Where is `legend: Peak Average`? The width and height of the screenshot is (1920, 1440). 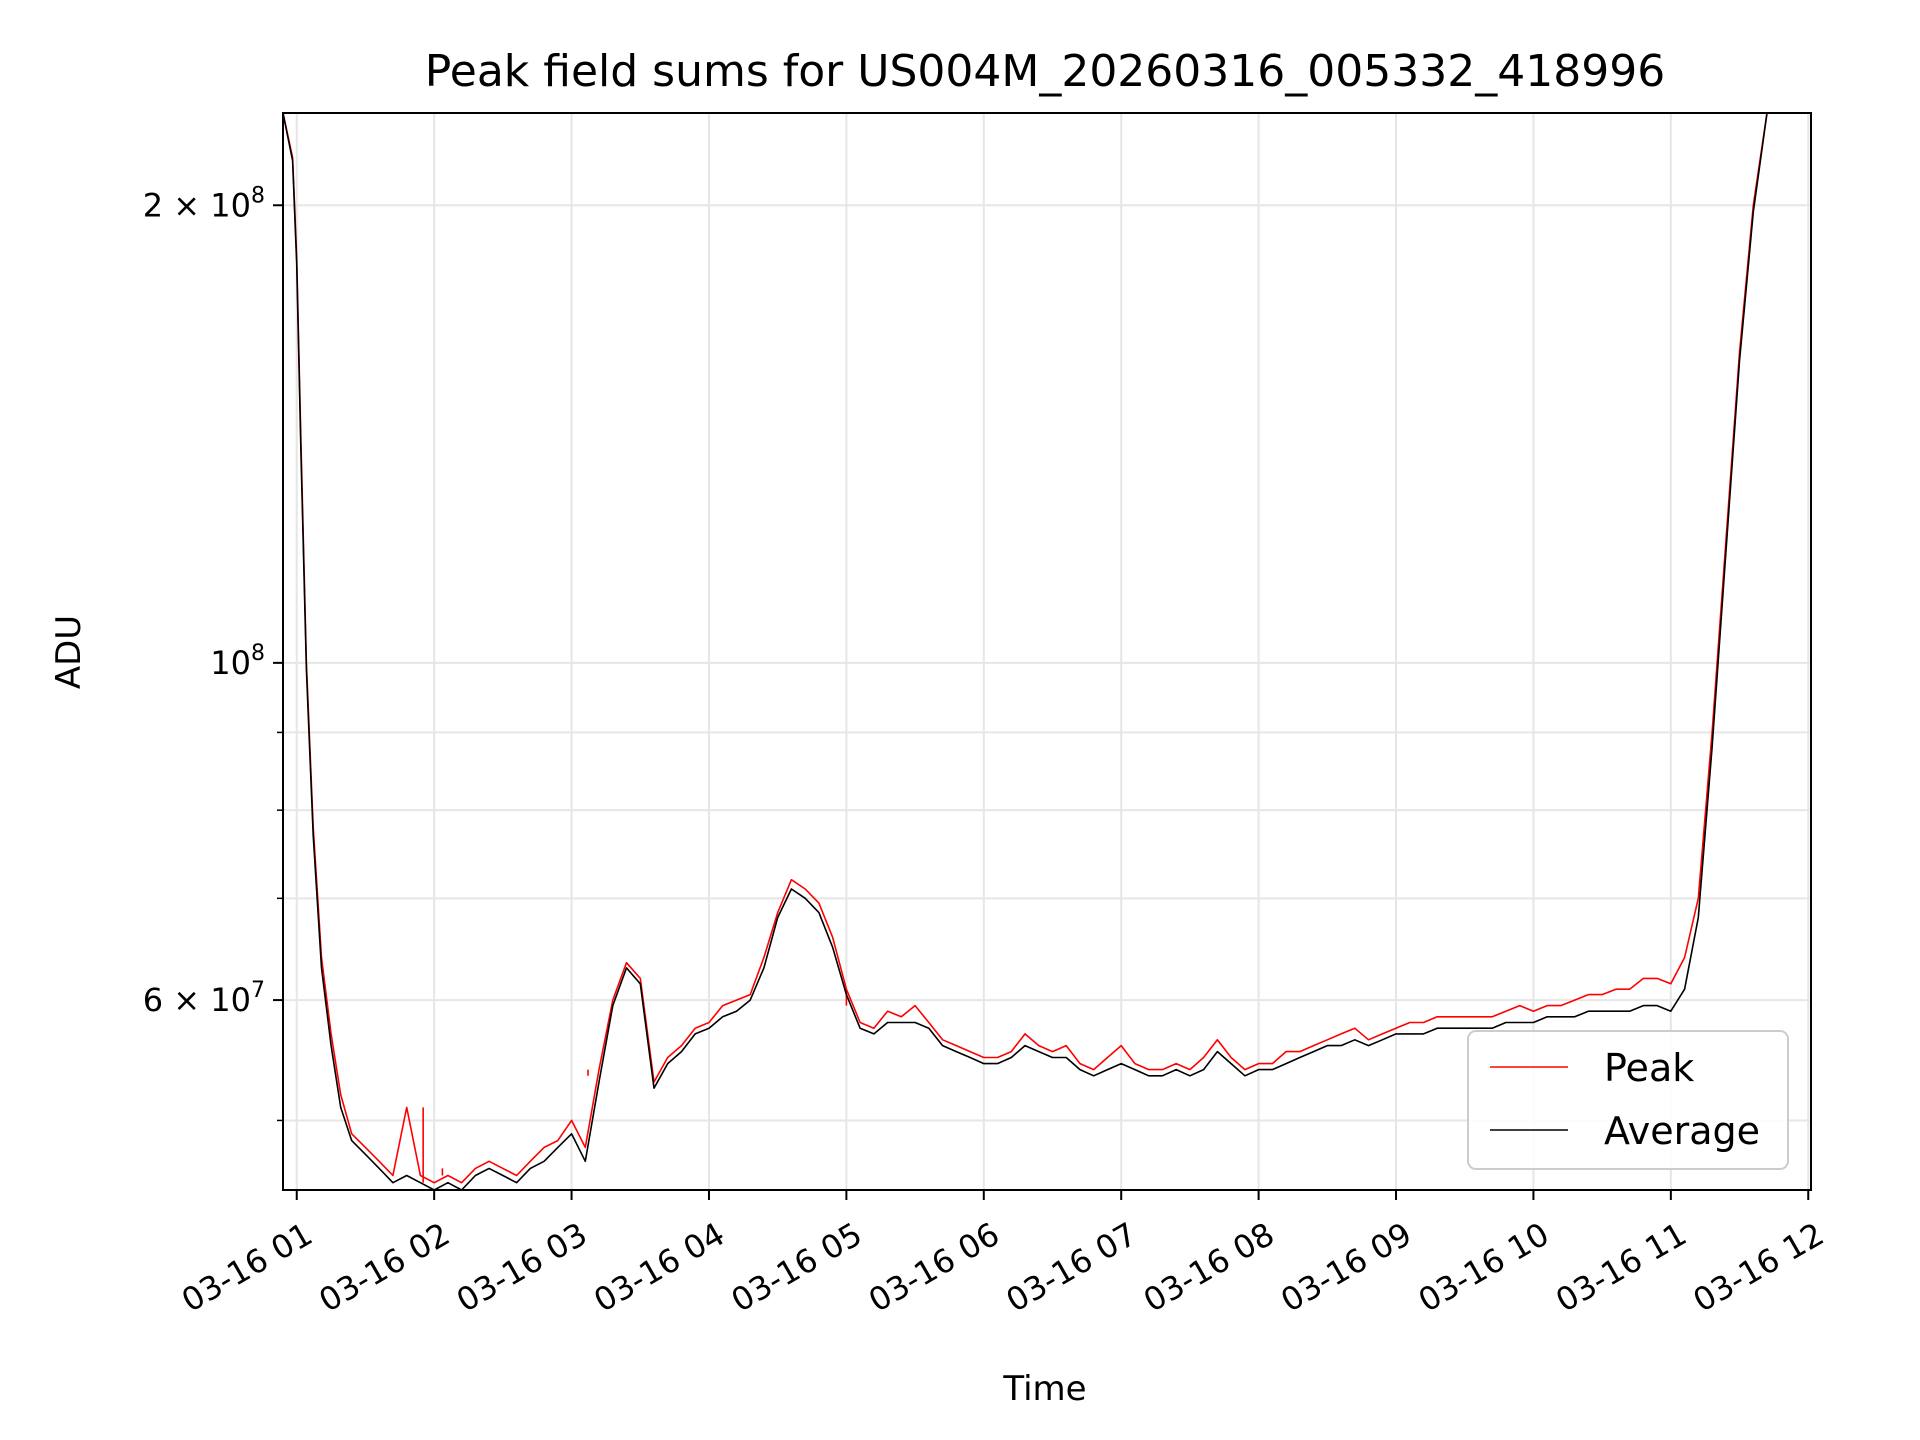
legend: Peak Average is located at coordinates (1628, 1100).